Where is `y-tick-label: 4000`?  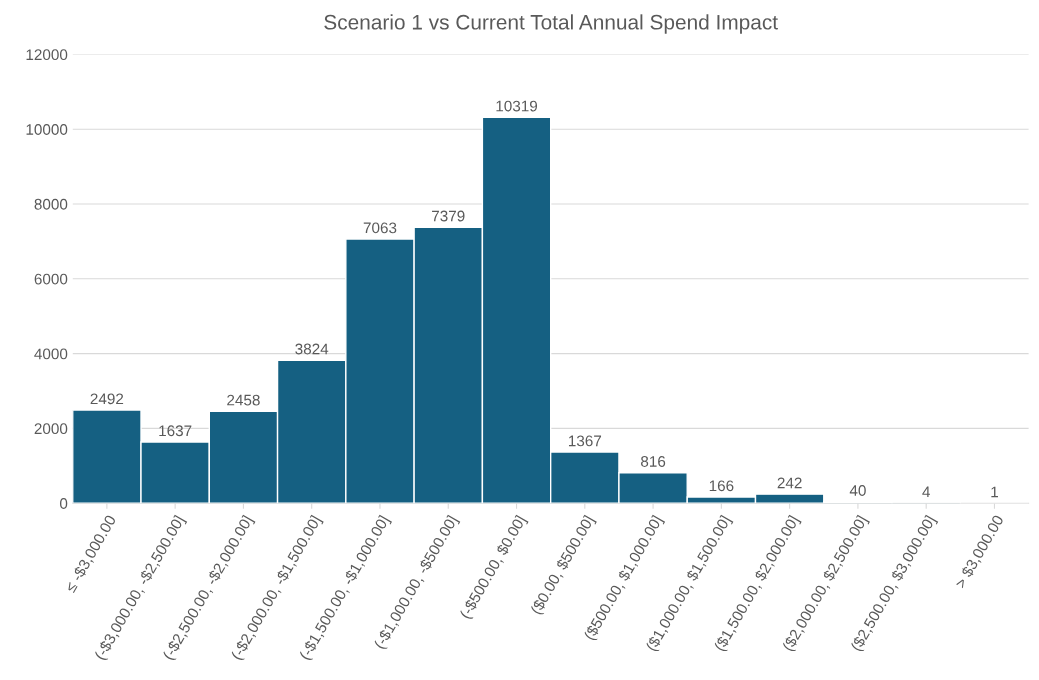
y-tick-label: 4000 is located at coordinates (51, 354).